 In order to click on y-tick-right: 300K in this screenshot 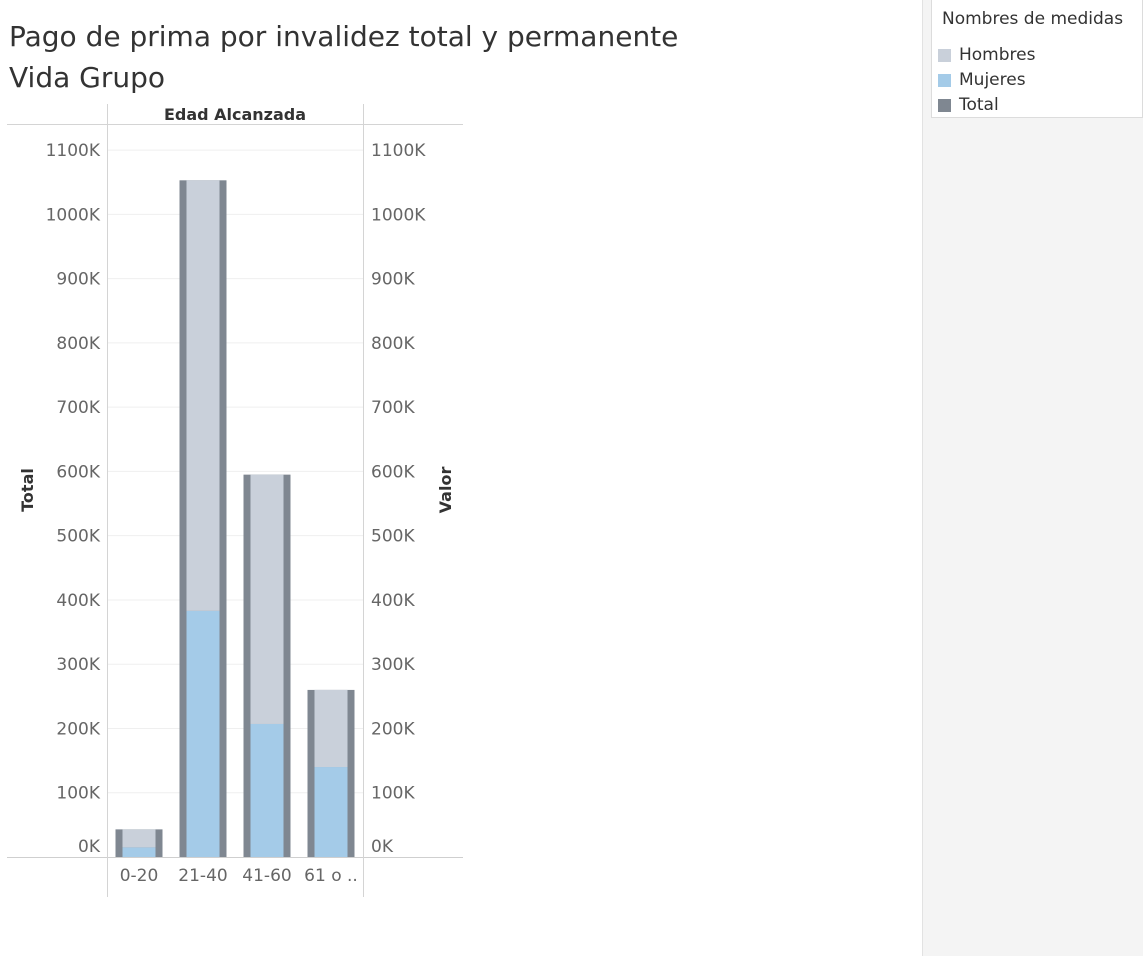, I will do `click(393, 665)`.